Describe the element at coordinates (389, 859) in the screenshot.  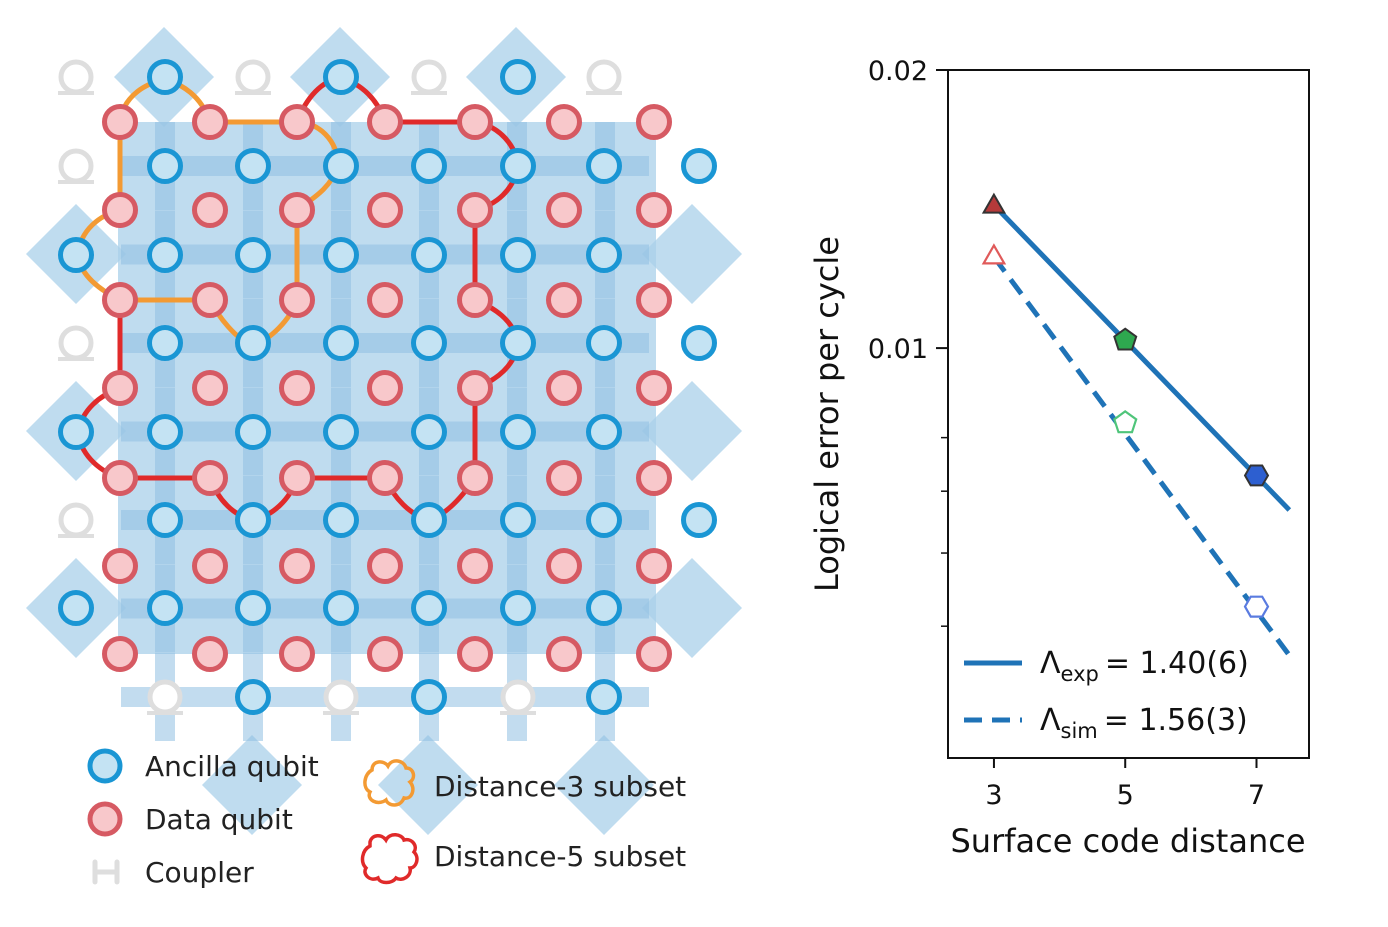
I see `legend-d5-outline-icon` at that location.